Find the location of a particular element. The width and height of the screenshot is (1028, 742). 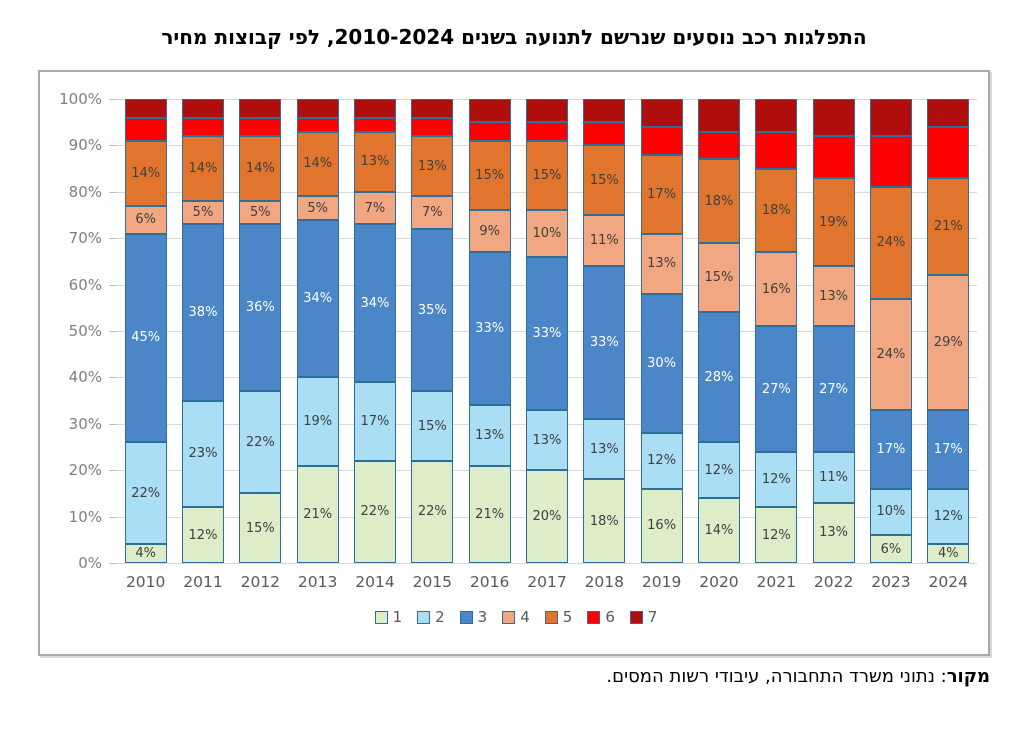

bar-segment-label: 11% is located at coordinates (604, 241).